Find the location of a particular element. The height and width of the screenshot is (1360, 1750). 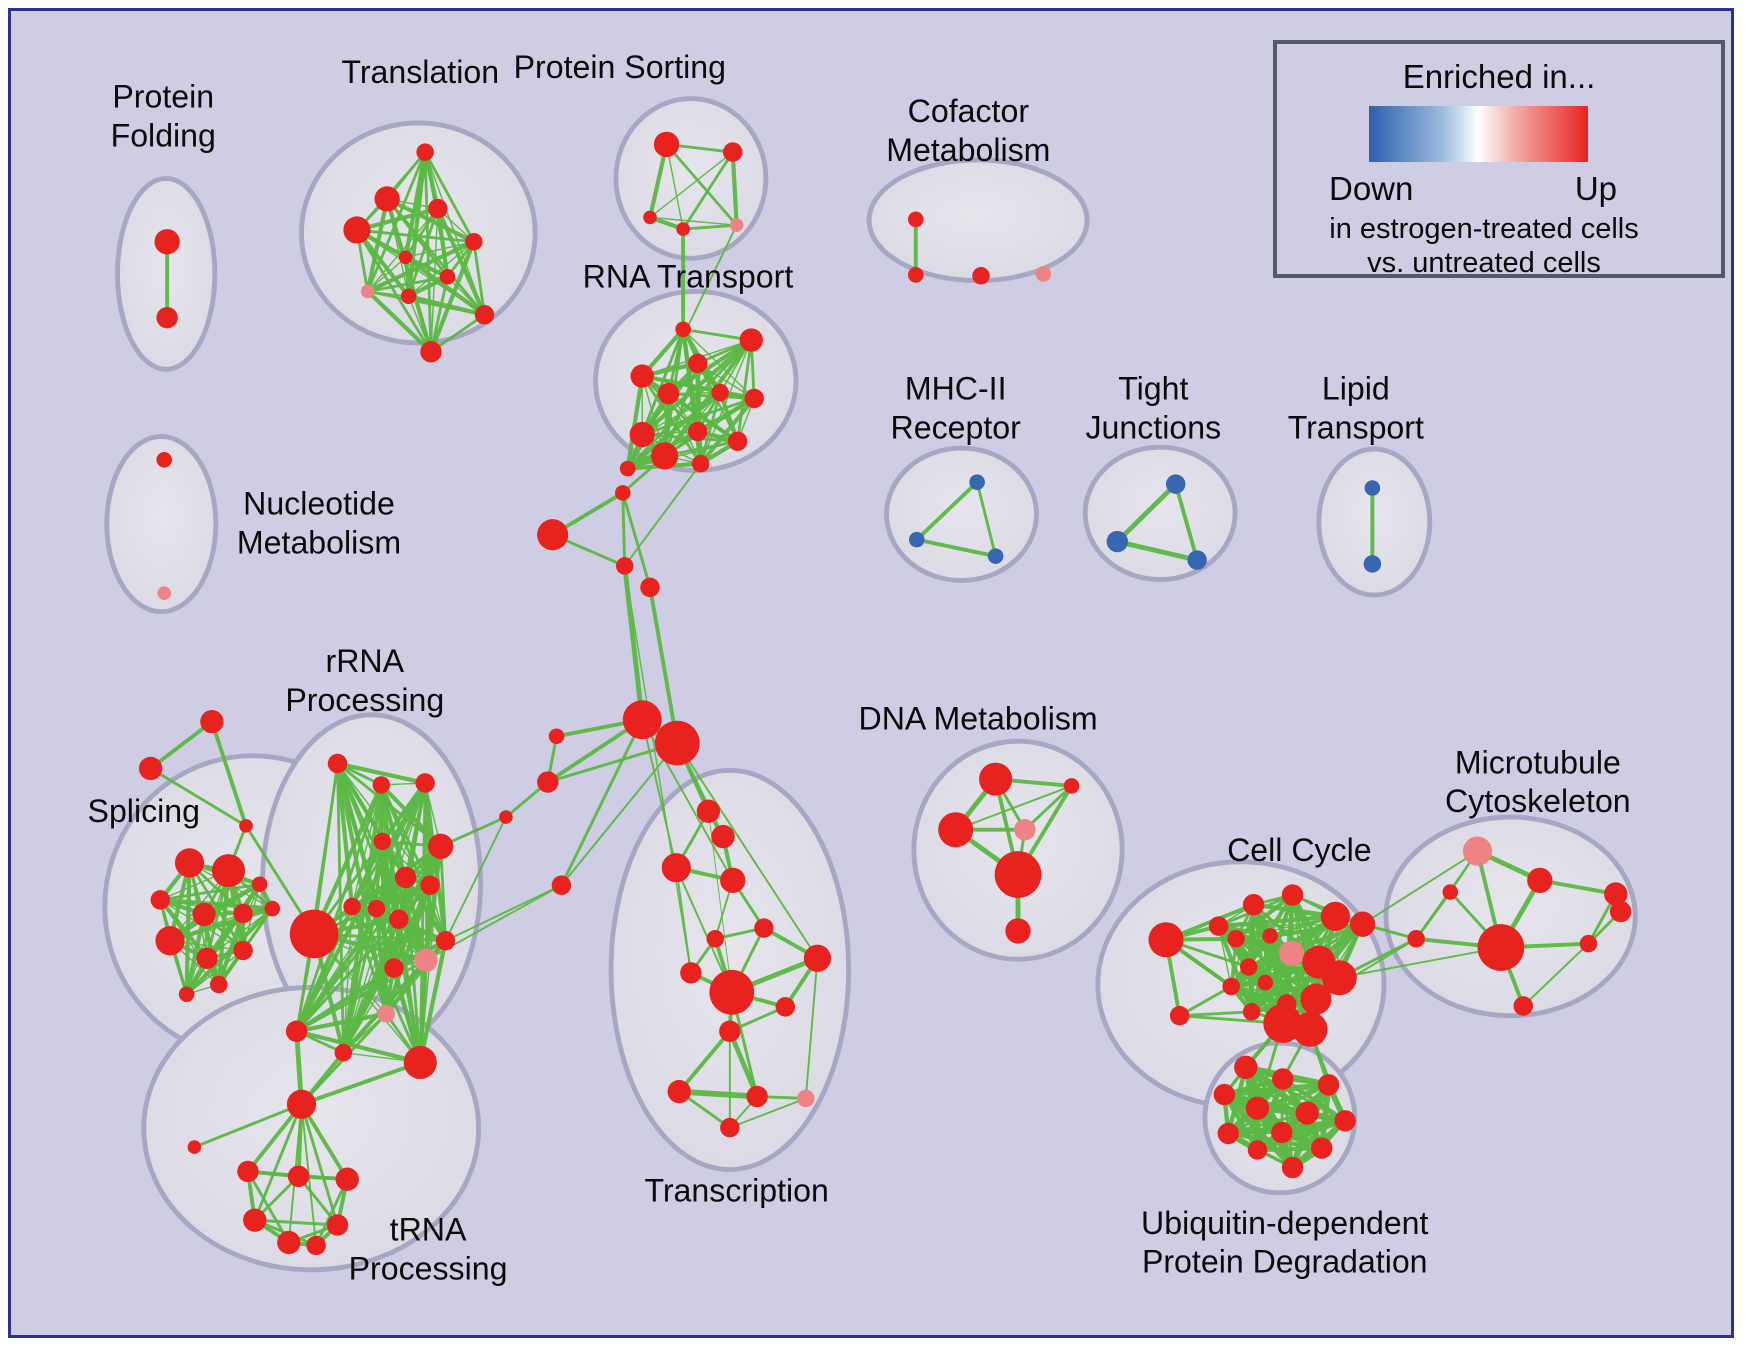

edge-trna-processing is located at coordinates (296, 1222).